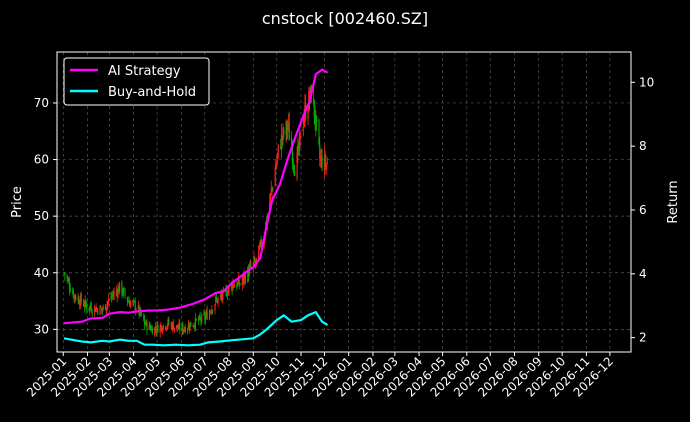 This screenshot has width=690, height=422. What do you see at coordinates (41, 160) in the screenshot?
I see `y-left-tick-label: 60` at bounding box center [41, 160].